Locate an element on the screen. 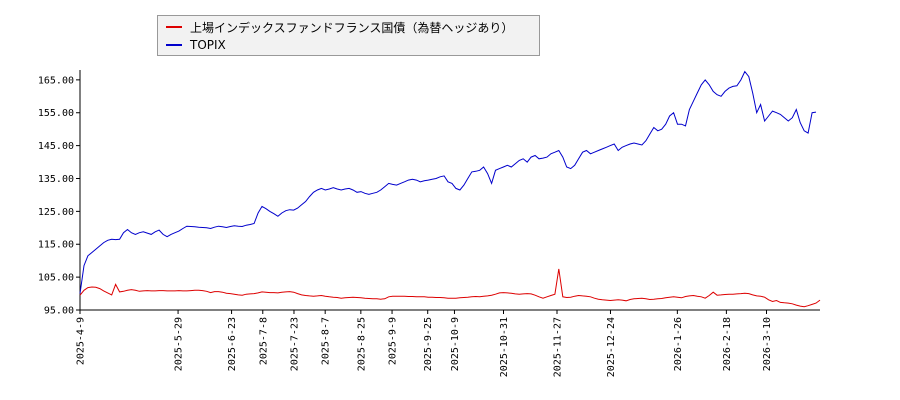  legend-label-series-1: 上場インデックスファンドフランス国債（為替ヘッジあり） is located at coordinates (352, 27).